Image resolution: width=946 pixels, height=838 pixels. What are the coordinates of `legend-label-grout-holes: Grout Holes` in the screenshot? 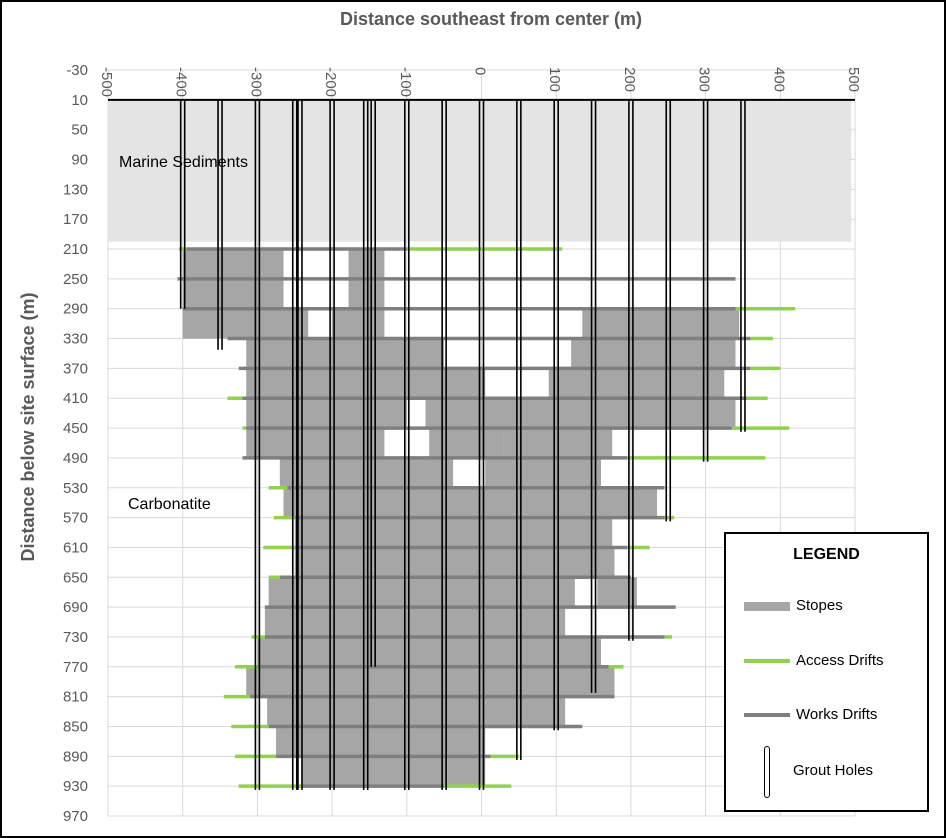 It's located at (833, 770).